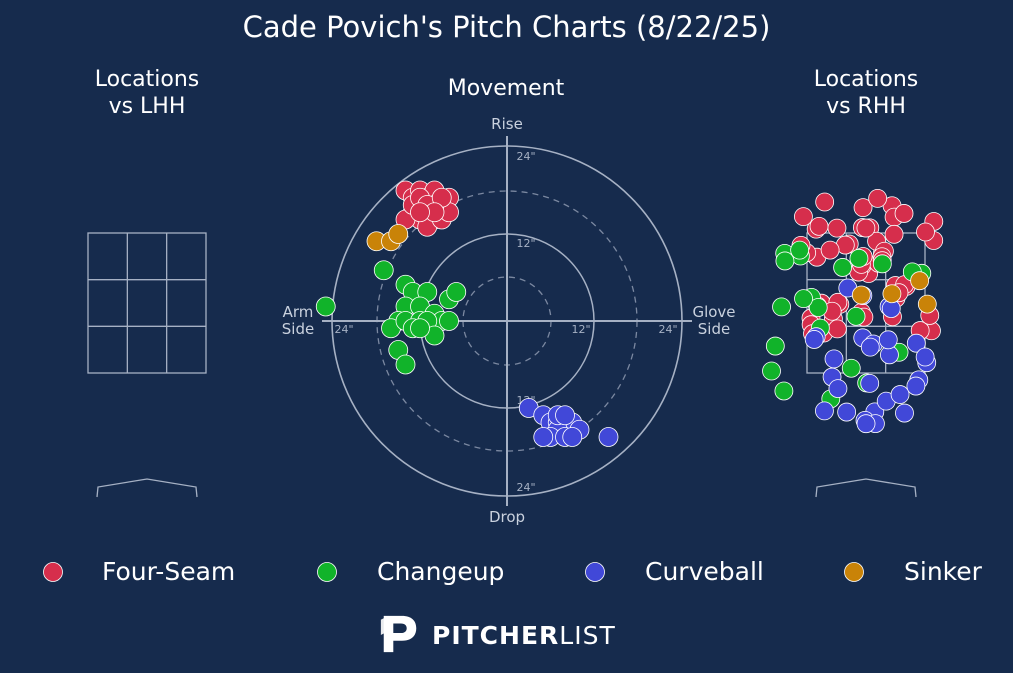 The height and width of the screenshot is (673, 1013). What do you see at coordinates (704, 571) in the screenshot?
I see `legend-label-curveball: Curveball` at bounding box center [704, 571].